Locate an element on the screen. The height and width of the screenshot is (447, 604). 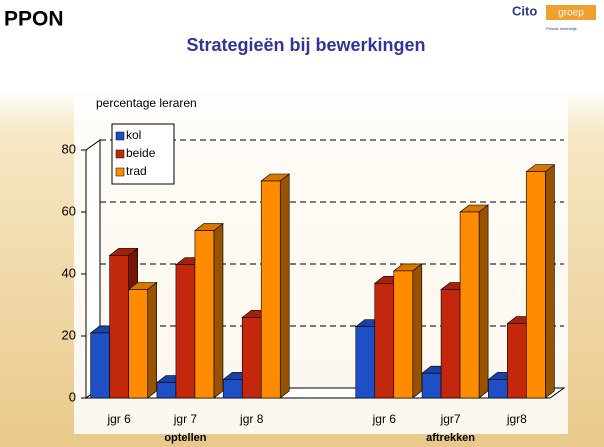
legend-label: beide is located at coordinates (141, 153).